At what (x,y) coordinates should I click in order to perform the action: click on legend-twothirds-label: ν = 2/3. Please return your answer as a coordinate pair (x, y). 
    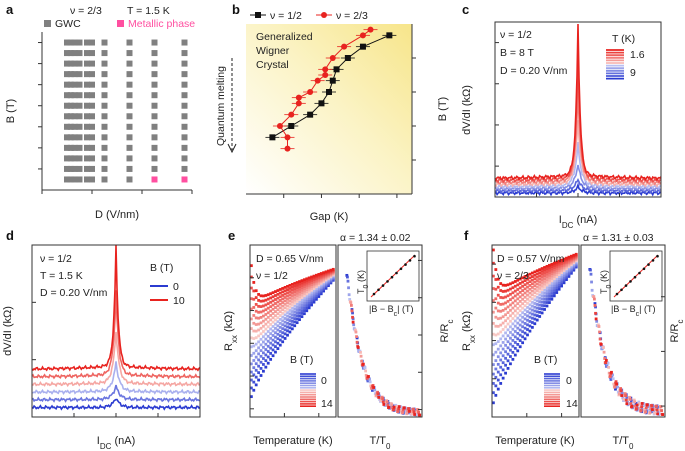
    Looking at the image, I should click on (352, 16).